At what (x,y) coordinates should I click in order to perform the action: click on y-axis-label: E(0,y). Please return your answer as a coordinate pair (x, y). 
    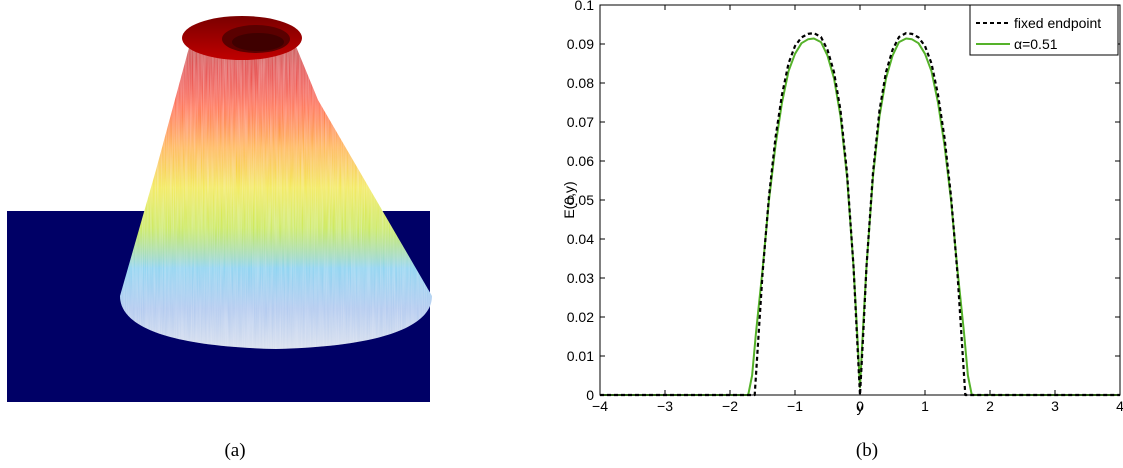
    Looking at the image, I should click on (569, 199).